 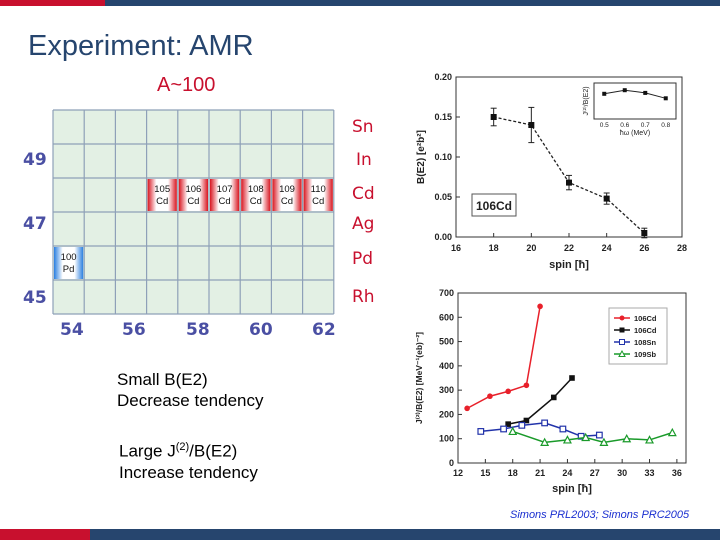 I want to click on chart1-xlabel: spin [ħ], so click(x=569, y=265).